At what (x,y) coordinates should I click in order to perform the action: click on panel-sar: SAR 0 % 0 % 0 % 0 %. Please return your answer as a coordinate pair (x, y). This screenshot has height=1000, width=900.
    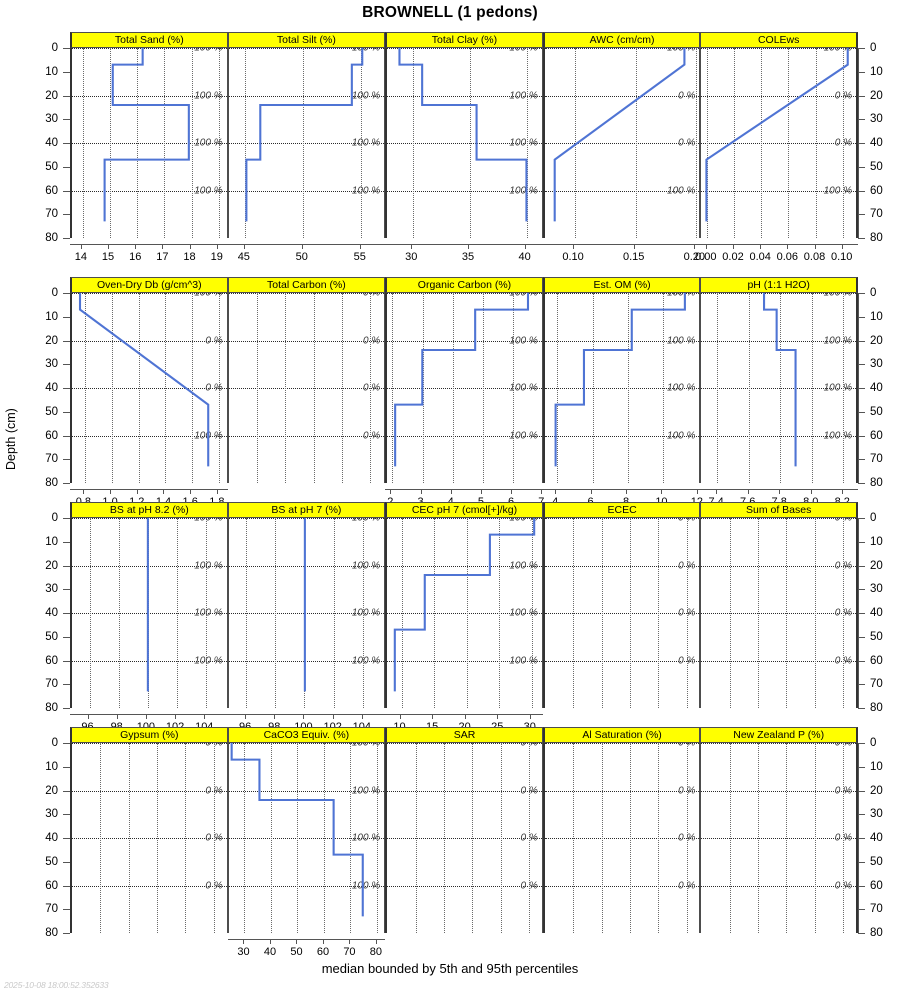
    Looking at the image, I should click on (464, 830).